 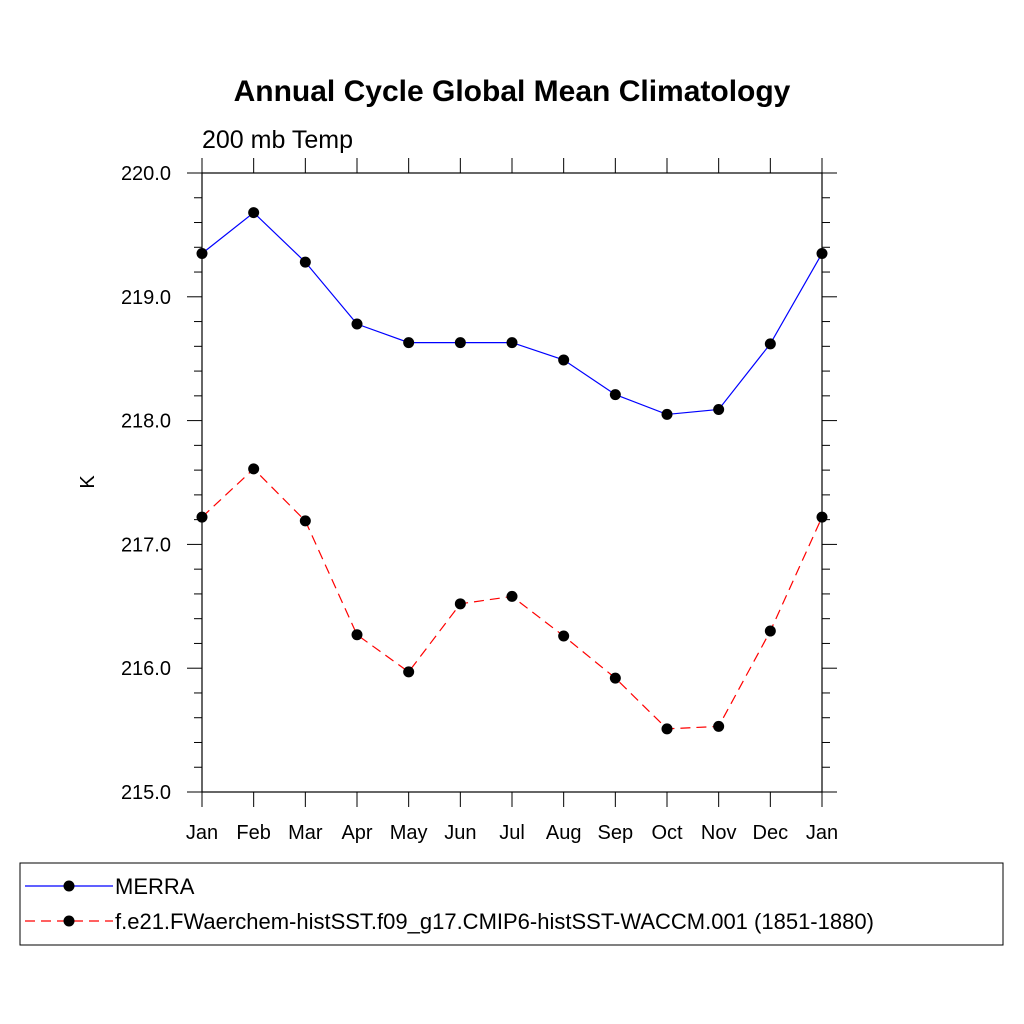 What do you see at coordinates (616, 833) in the screenshot?
I see `x-tick-label: Sep` at bounding box center [616, 833].